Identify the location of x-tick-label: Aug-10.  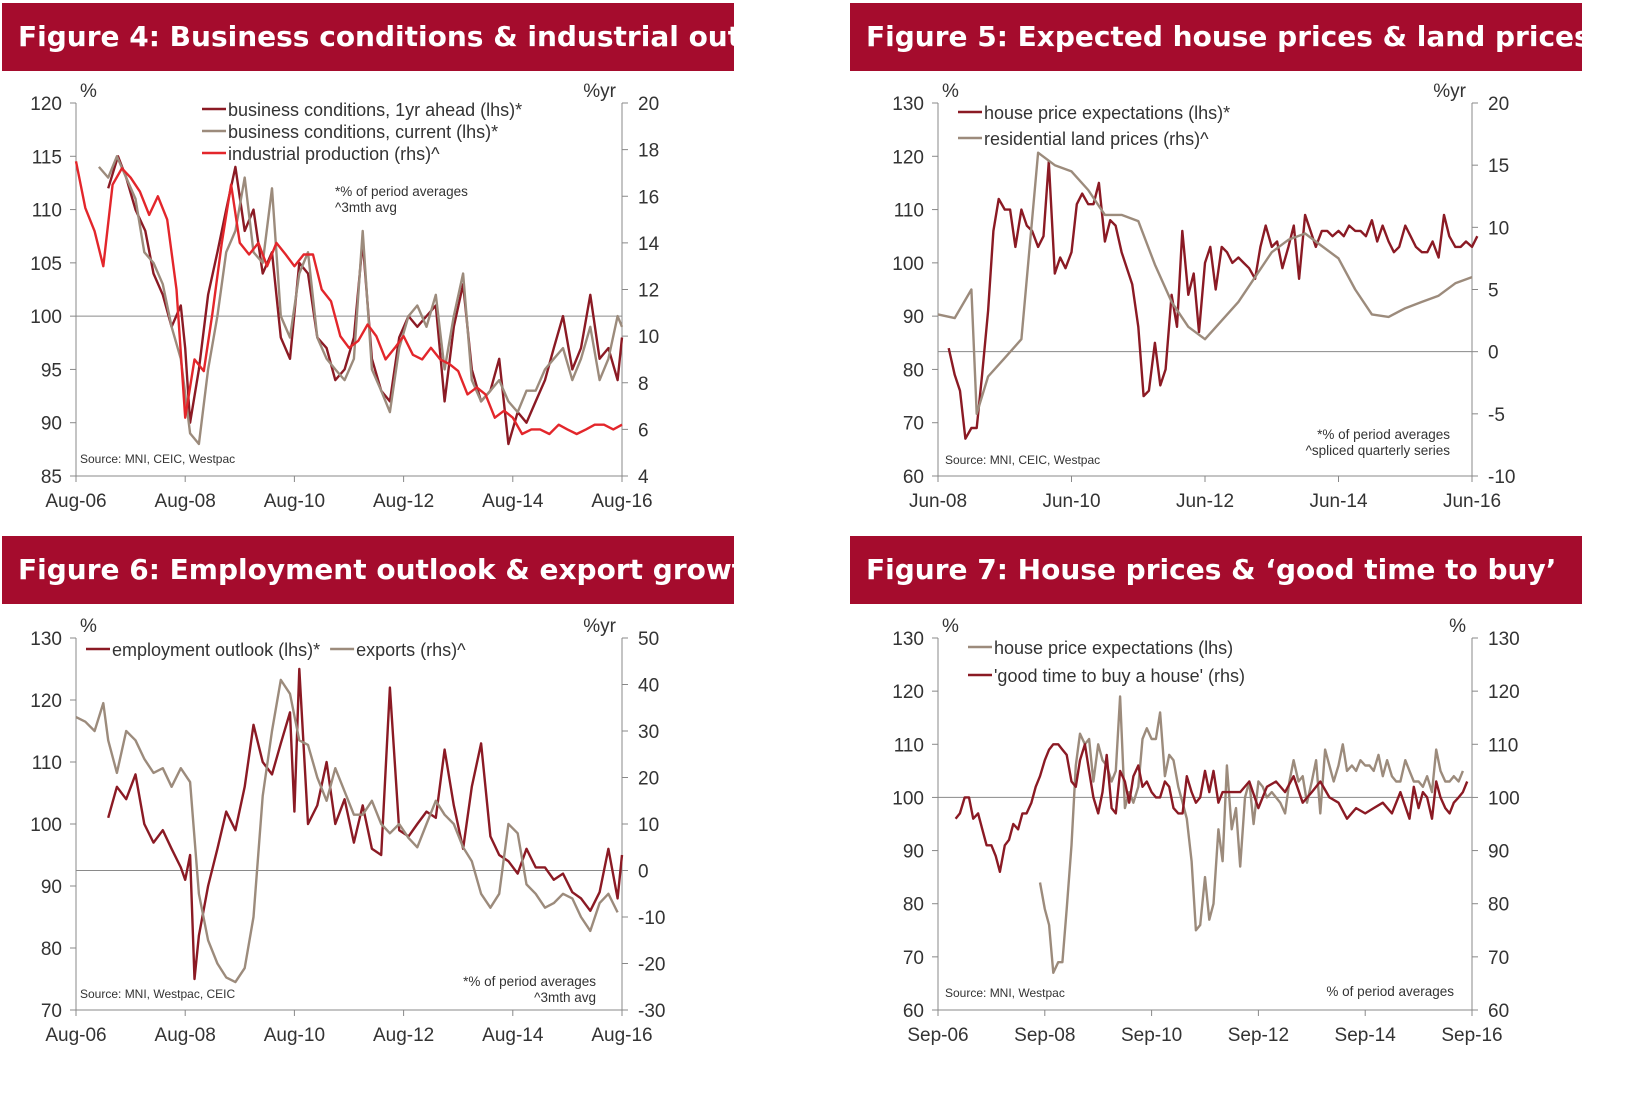
(294, 501).